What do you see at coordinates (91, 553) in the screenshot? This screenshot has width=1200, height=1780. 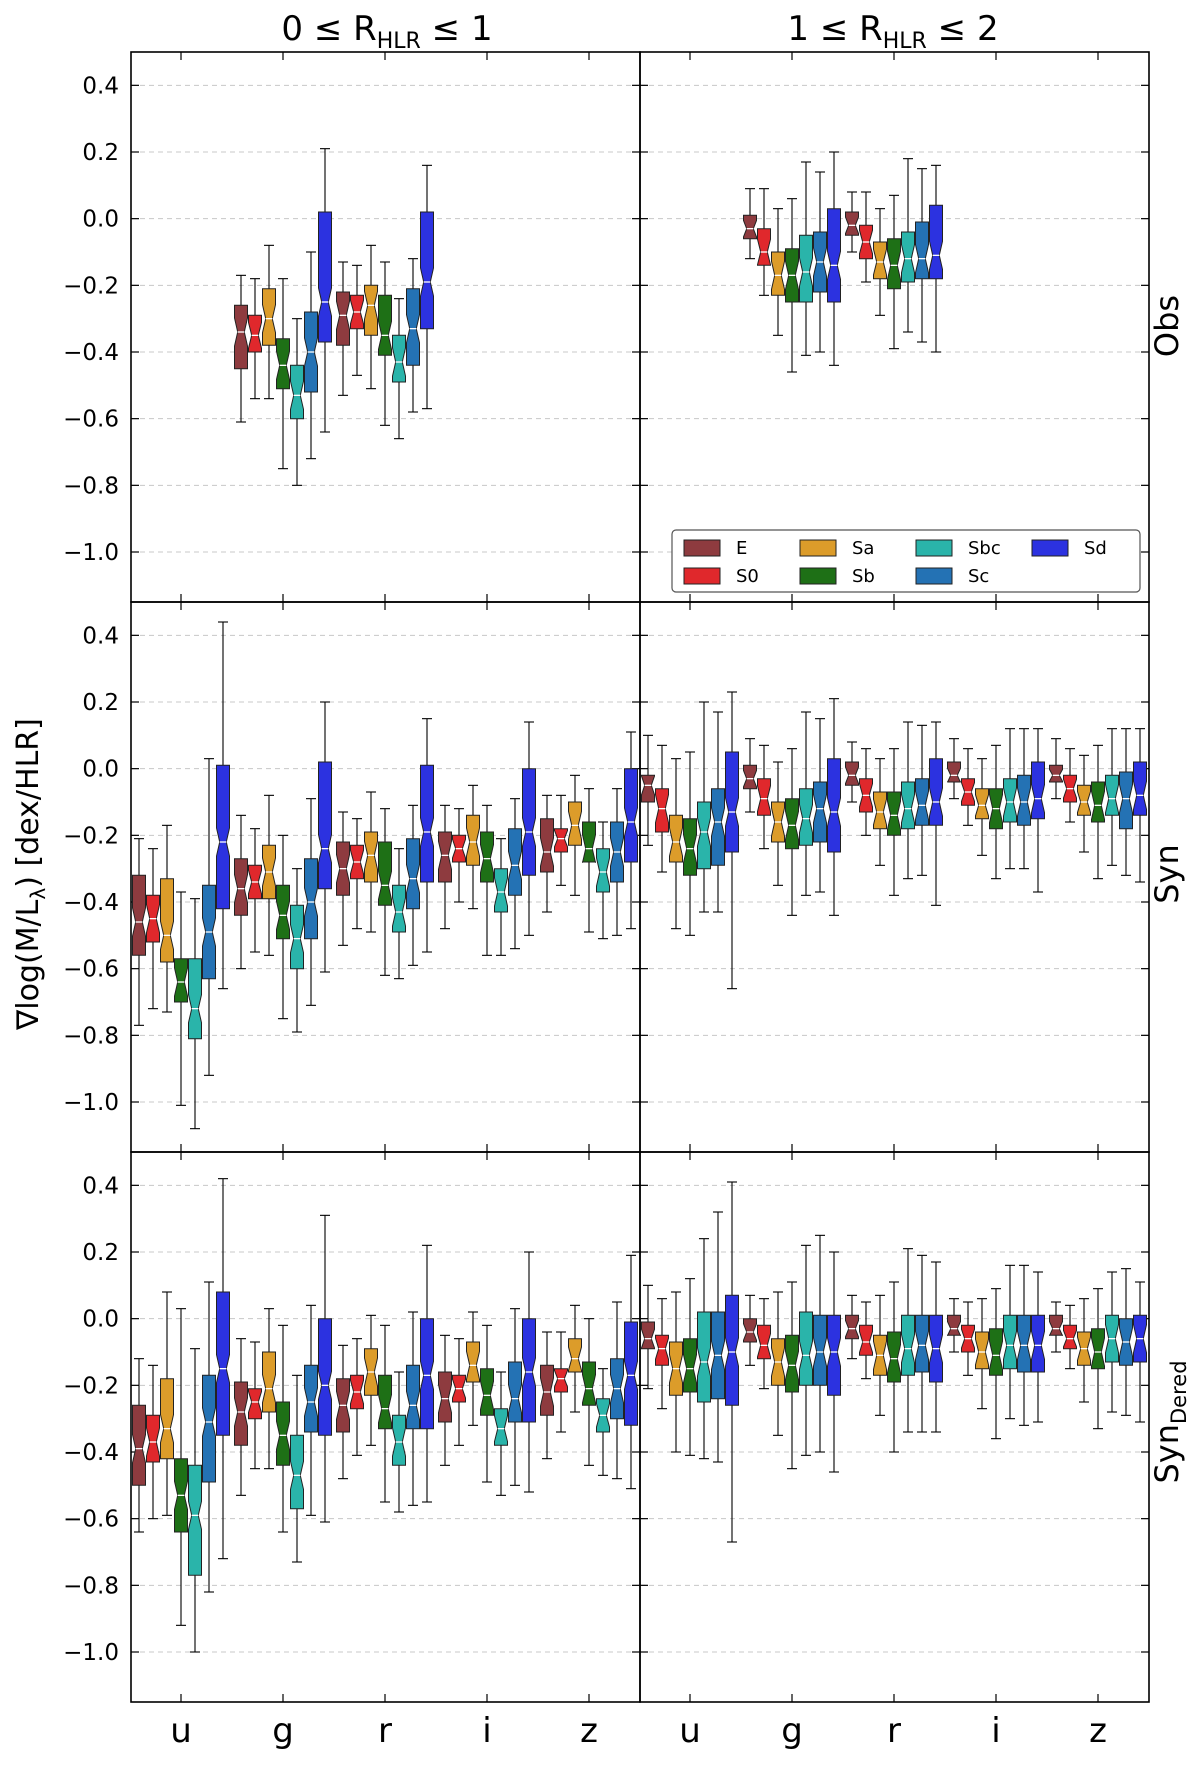 I see `y-tick-label: −1.0` at bounding box center [91, 553].